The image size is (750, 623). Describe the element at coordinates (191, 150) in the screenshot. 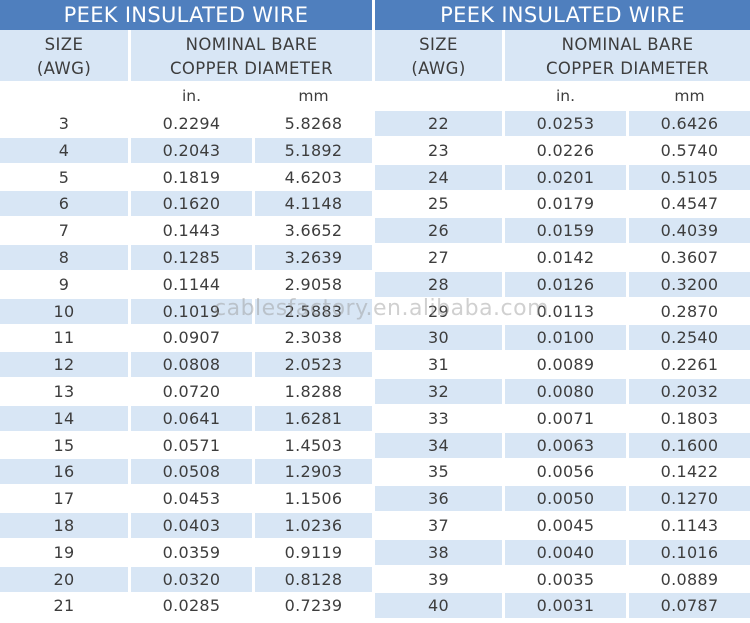

I see `inches-cell: 0.2043` at that location.